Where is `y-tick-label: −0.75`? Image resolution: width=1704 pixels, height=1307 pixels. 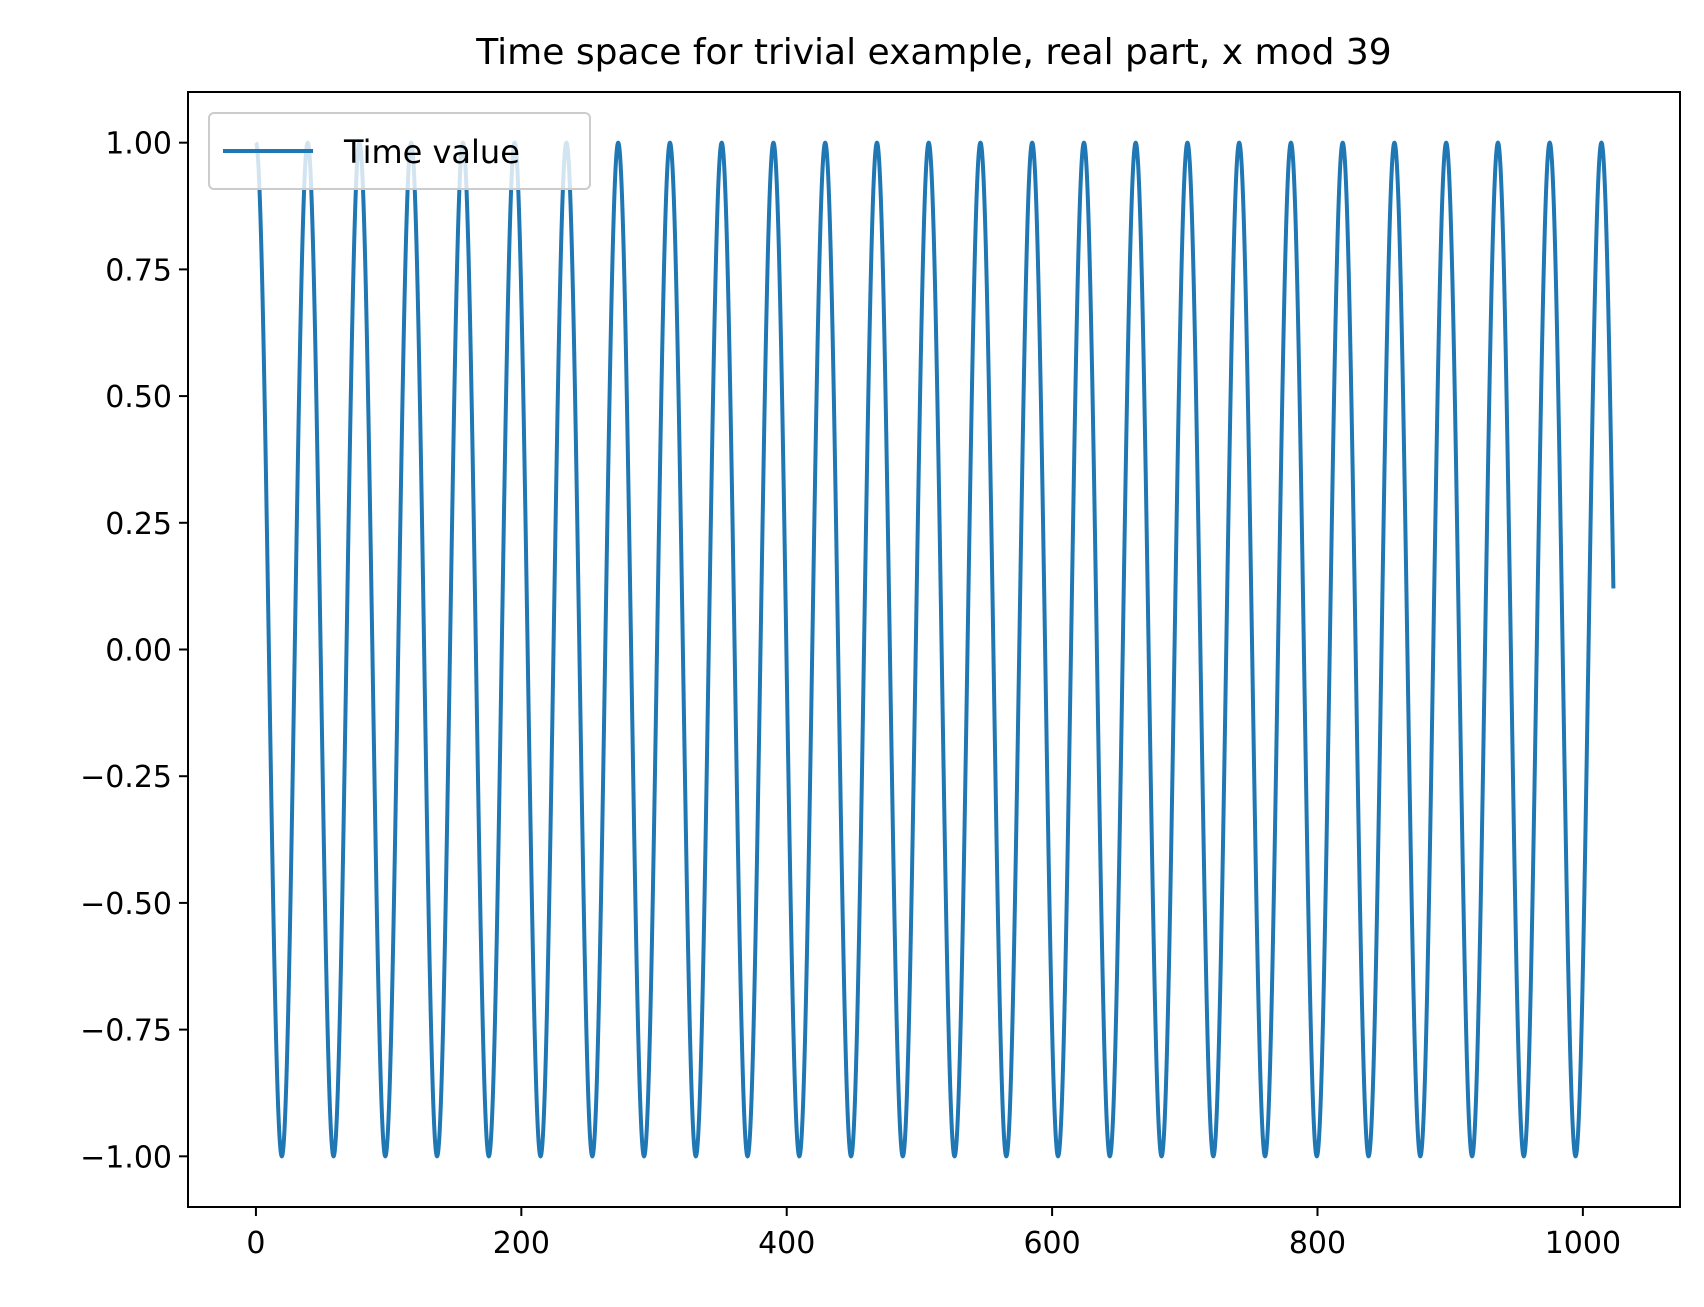 y-tick-label: −0.75 is located at coordinates (126, 1031).